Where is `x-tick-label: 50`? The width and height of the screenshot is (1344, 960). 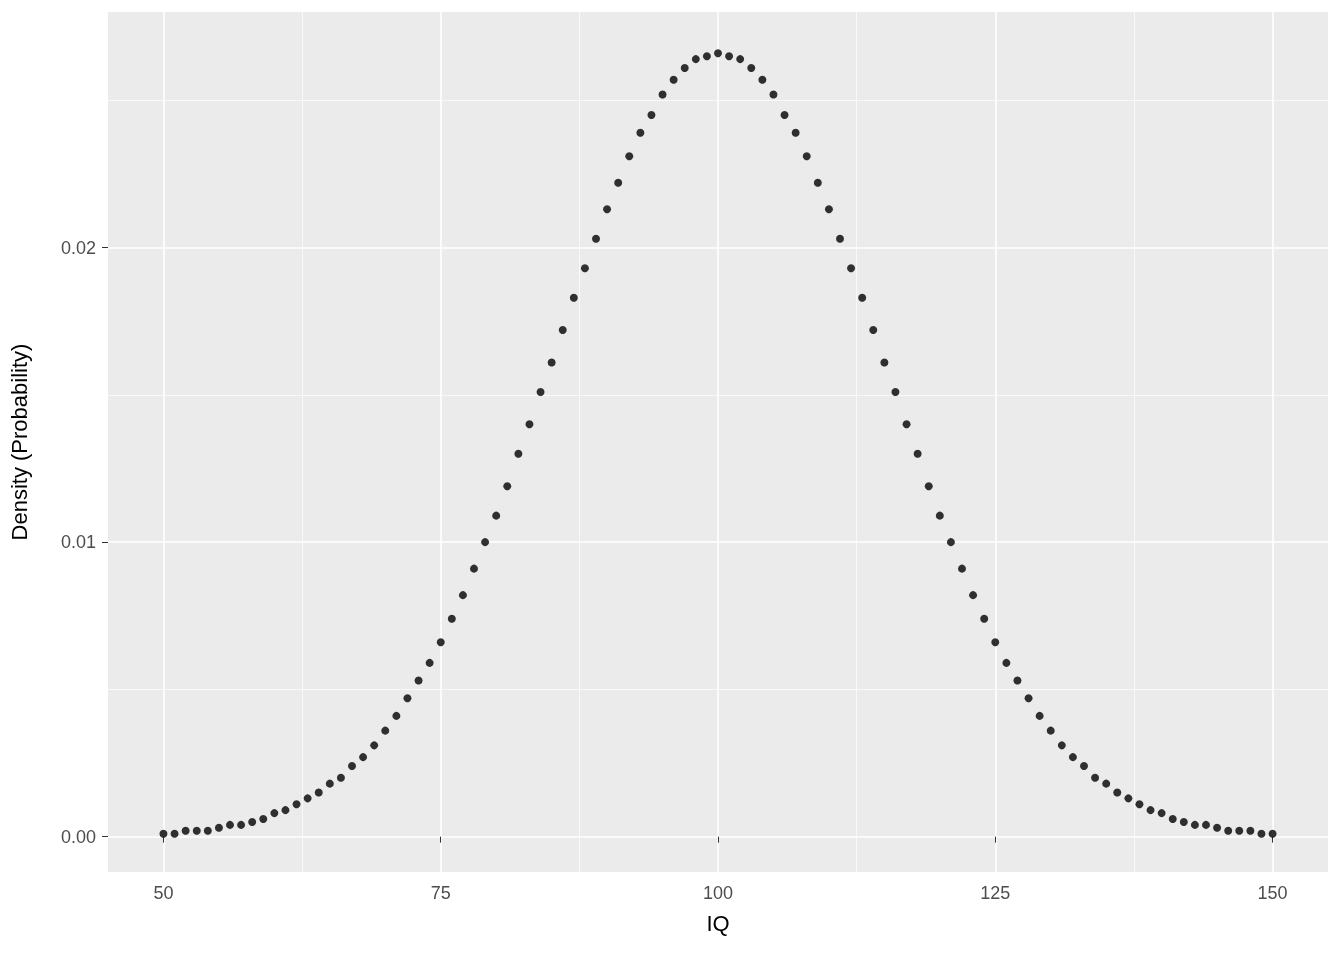 x-tick-label: 50 is located at coordinates (163, 893).